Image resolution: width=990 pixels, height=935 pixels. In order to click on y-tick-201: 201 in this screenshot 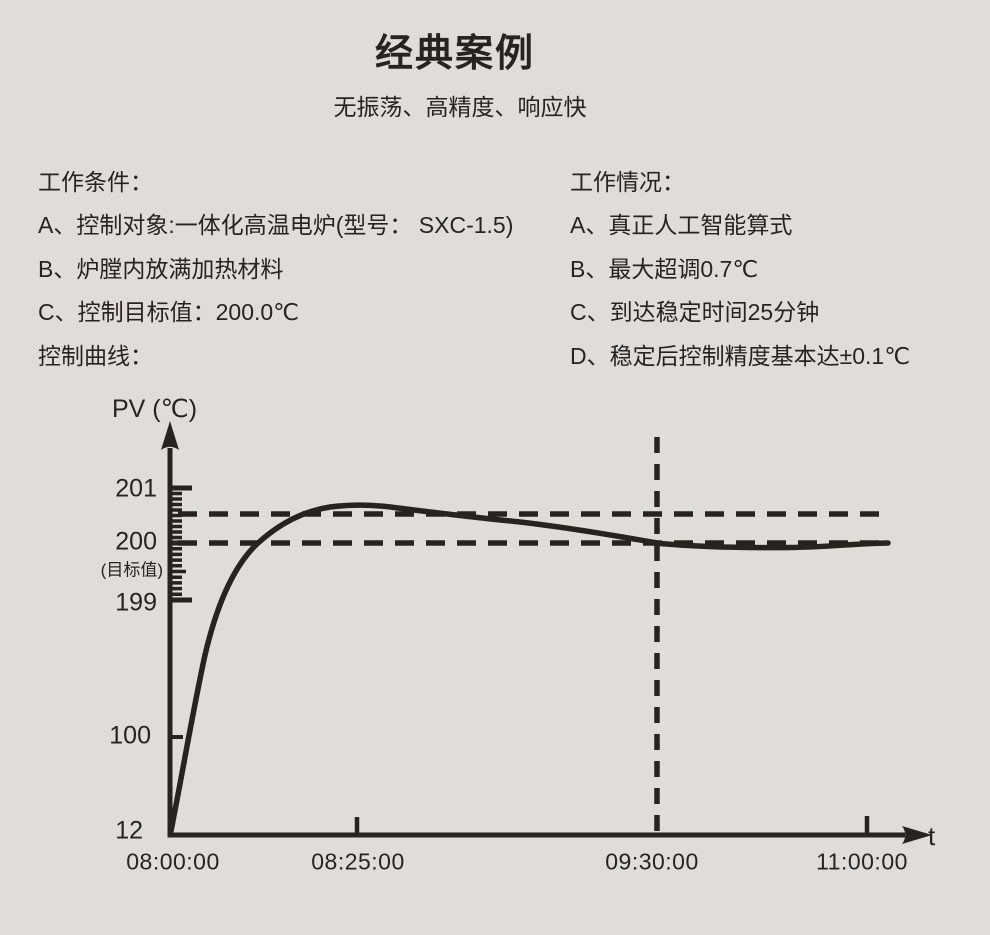, I will do `click(136, 488)`.